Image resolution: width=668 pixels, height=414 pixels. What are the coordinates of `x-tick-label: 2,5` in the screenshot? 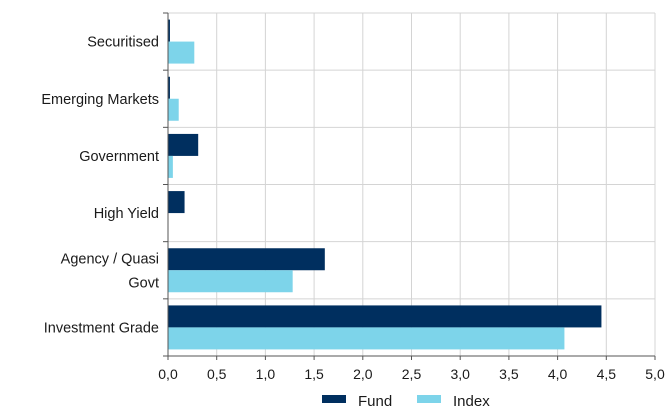 It's located at (412, 374).